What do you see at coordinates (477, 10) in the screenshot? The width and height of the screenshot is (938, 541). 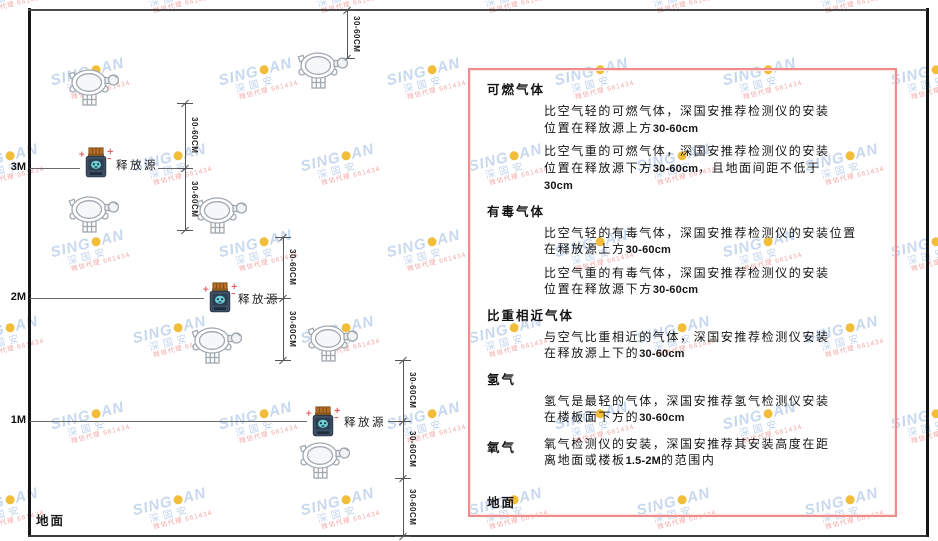 I see `ceiling-line` at bounding box center [477, 10].